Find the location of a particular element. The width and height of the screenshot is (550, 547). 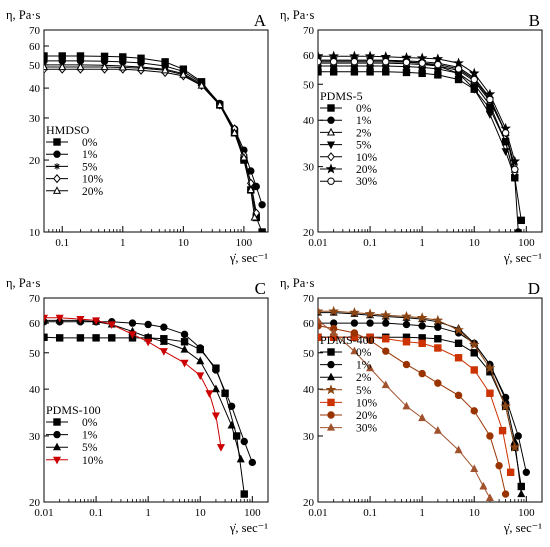

y-tick-label: 50 is located at coordinates (35, 66).